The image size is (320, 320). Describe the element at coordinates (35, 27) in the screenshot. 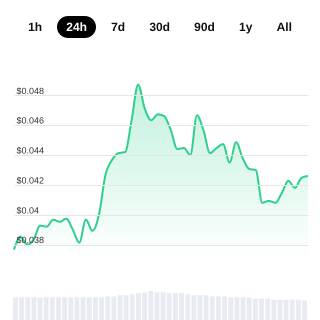

I see `text: 1h` at that location.